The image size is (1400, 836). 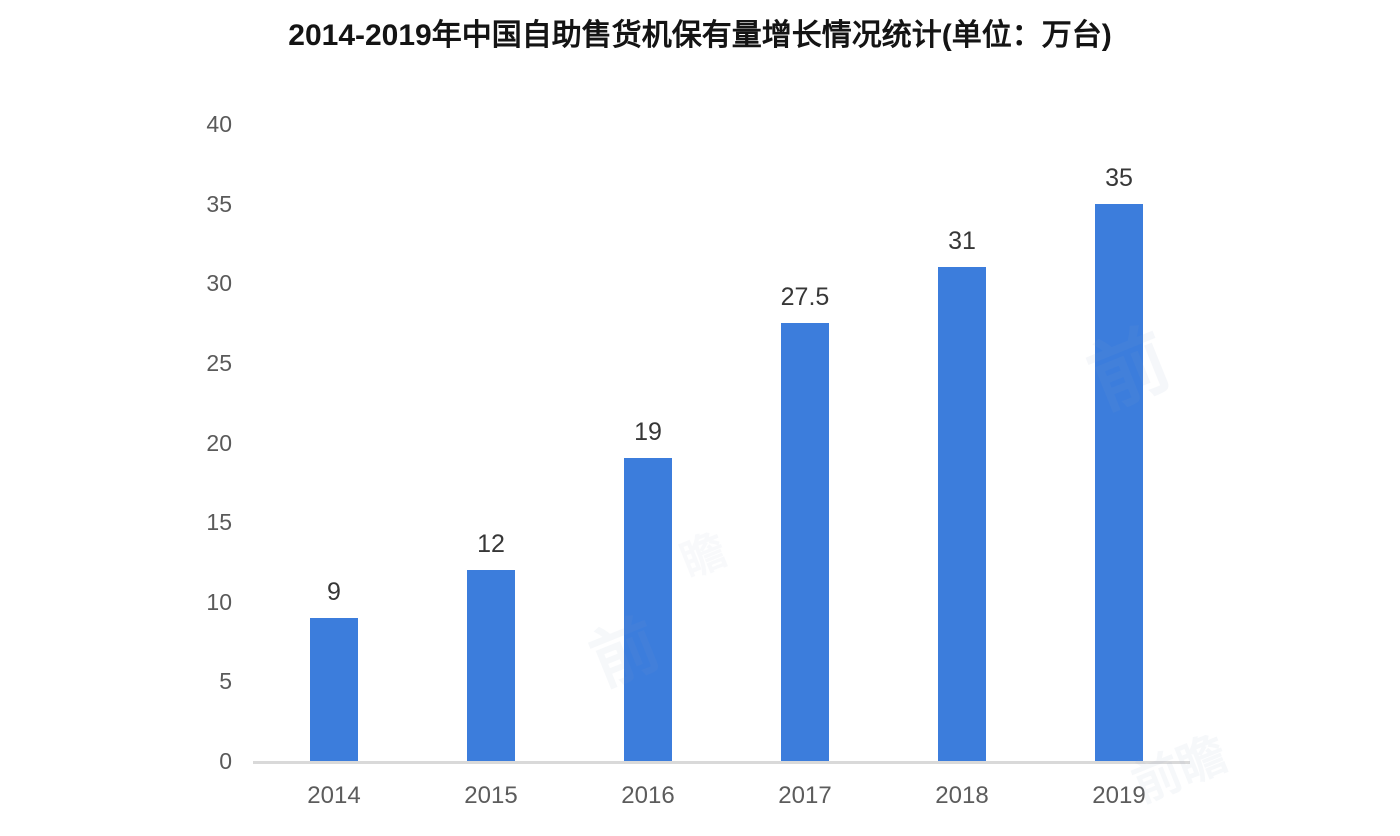 What do you see at coordinates (219, 203) in the screenshot?
I see `y-tick-label: 35` at bounding box center [219, 203].